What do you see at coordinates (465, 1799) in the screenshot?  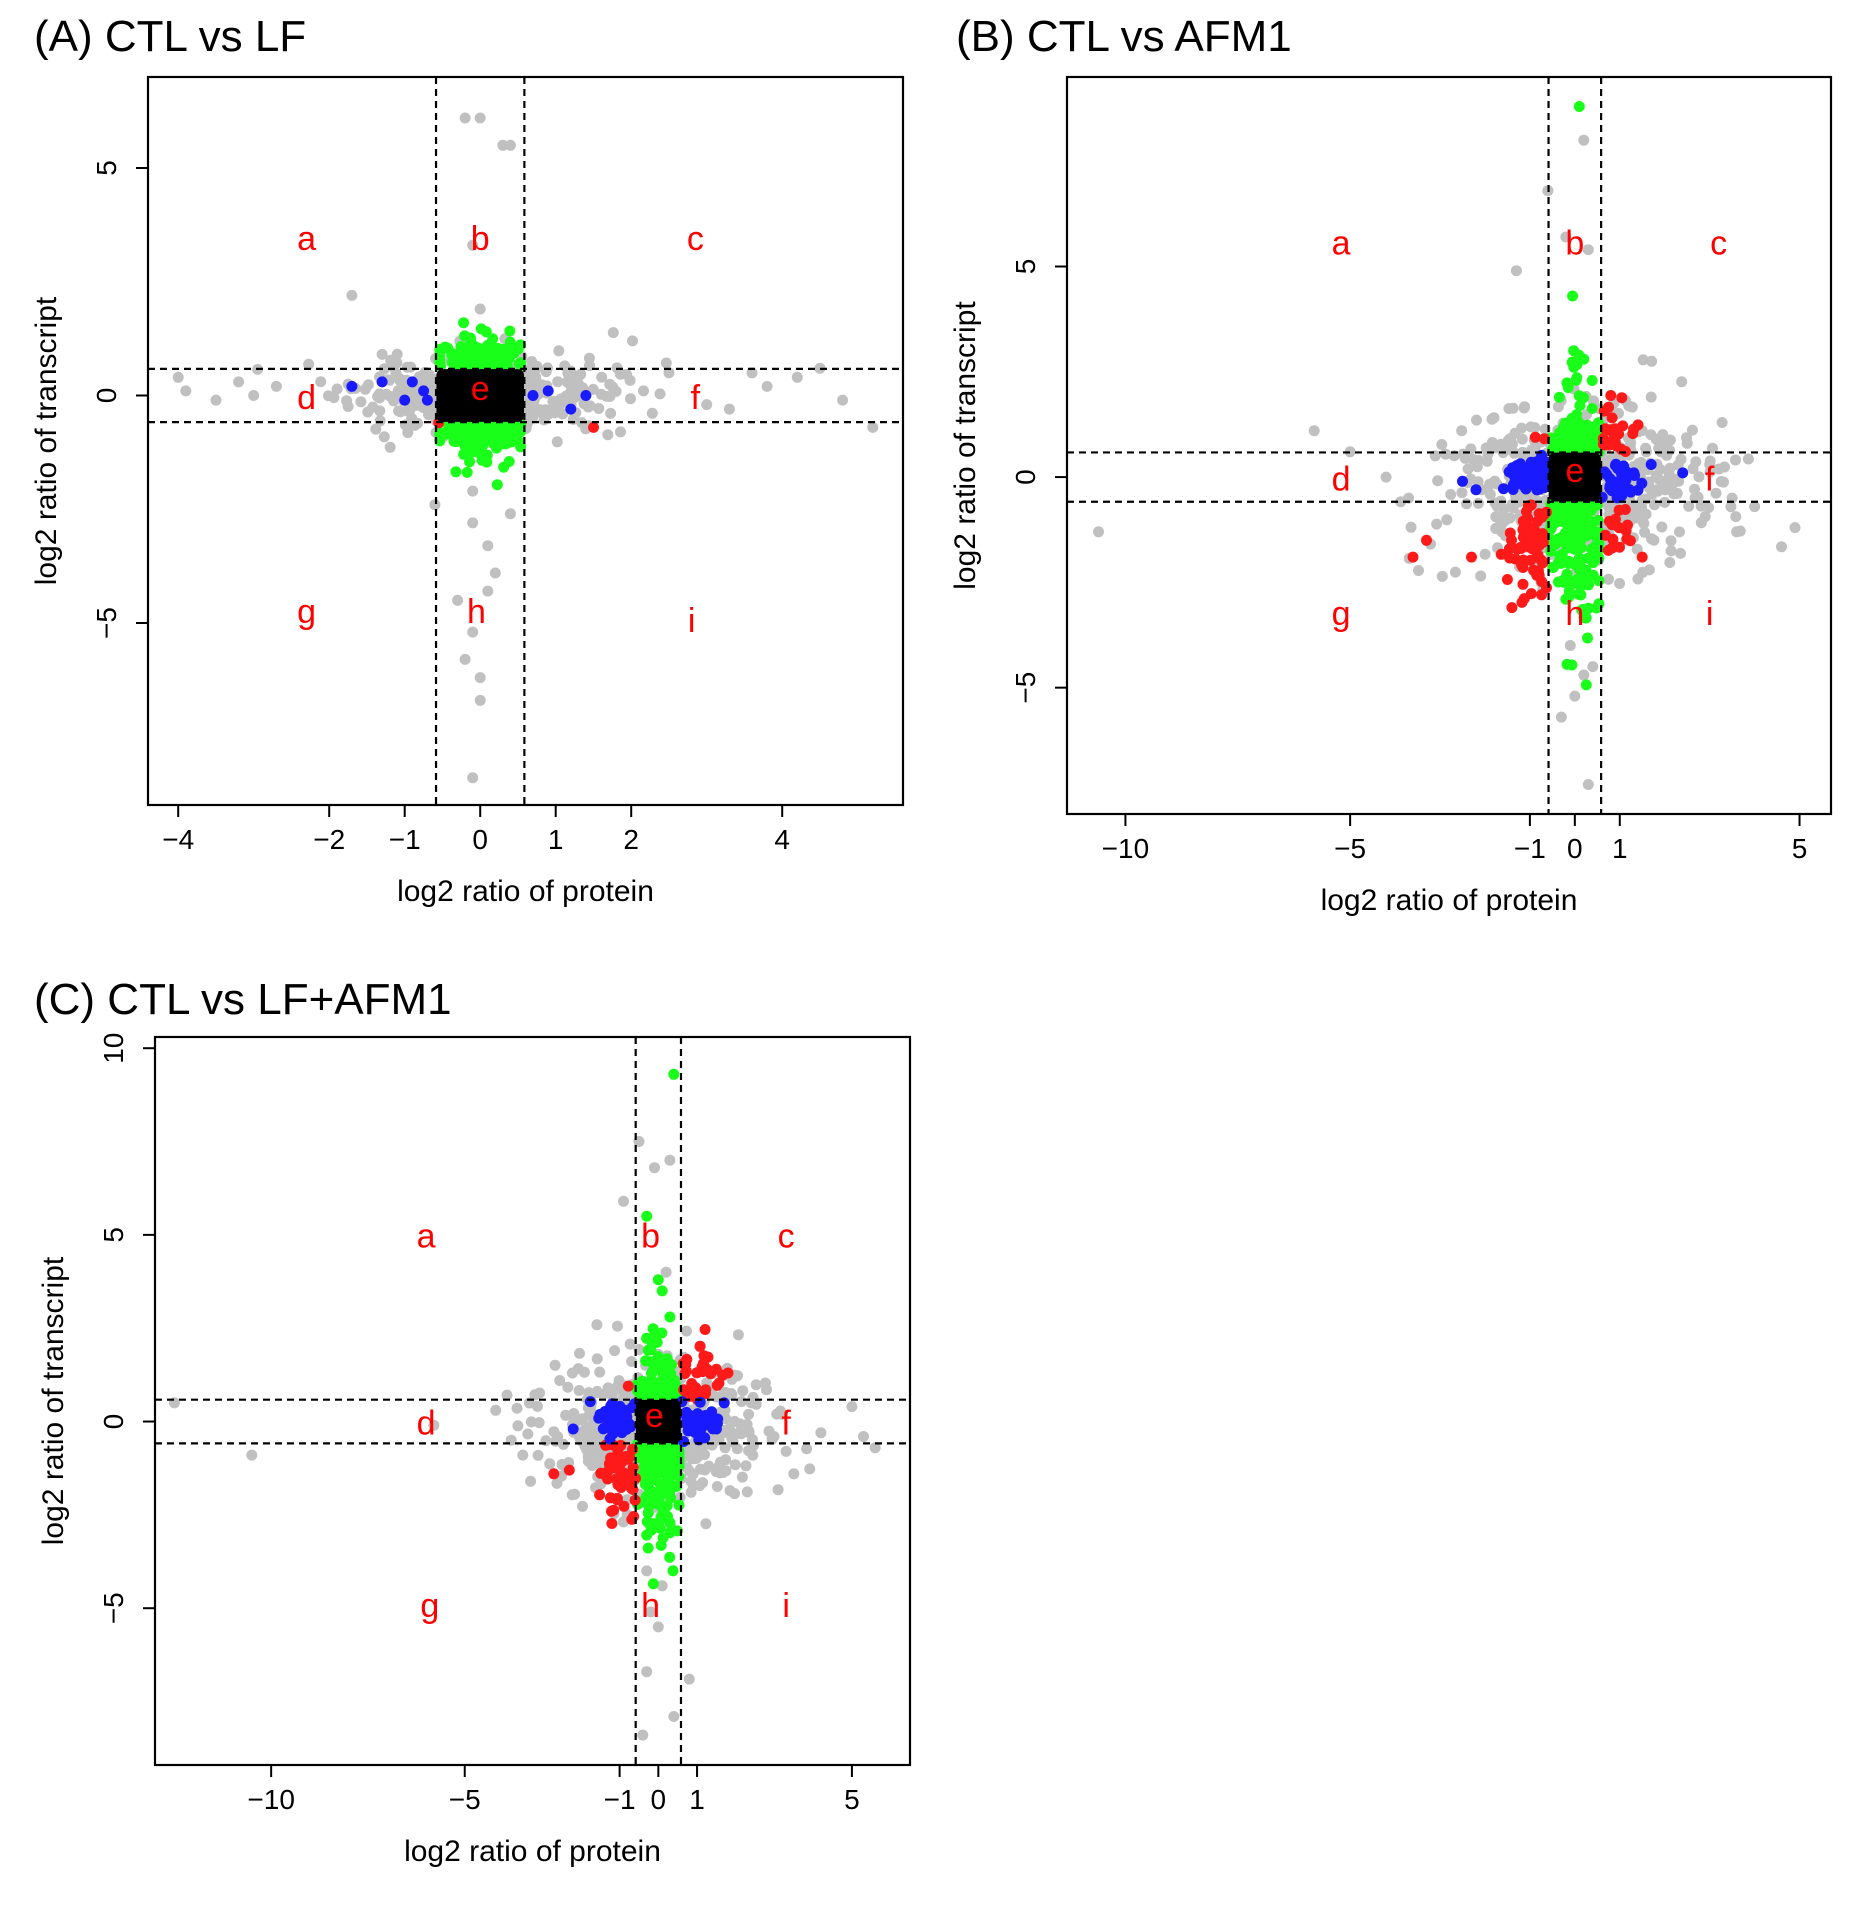 I see `x-tick-label: −5` at bounding box center [465, 1799].